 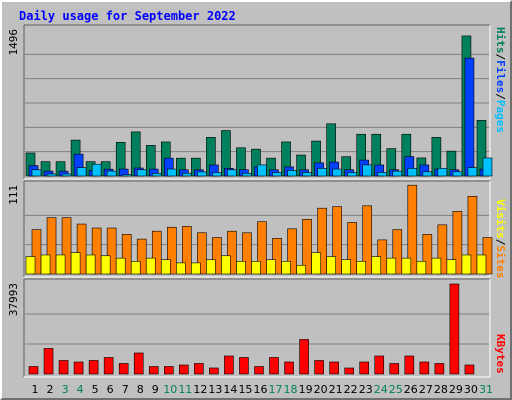 I want to click on legend: Hits/Files/Pages, so click(x=500, y=80).